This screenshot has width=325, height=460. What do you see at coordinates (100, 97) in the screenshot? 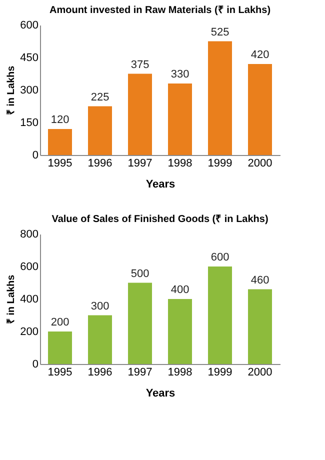
I see `data-label: 225` at bounding box center [100, 97].